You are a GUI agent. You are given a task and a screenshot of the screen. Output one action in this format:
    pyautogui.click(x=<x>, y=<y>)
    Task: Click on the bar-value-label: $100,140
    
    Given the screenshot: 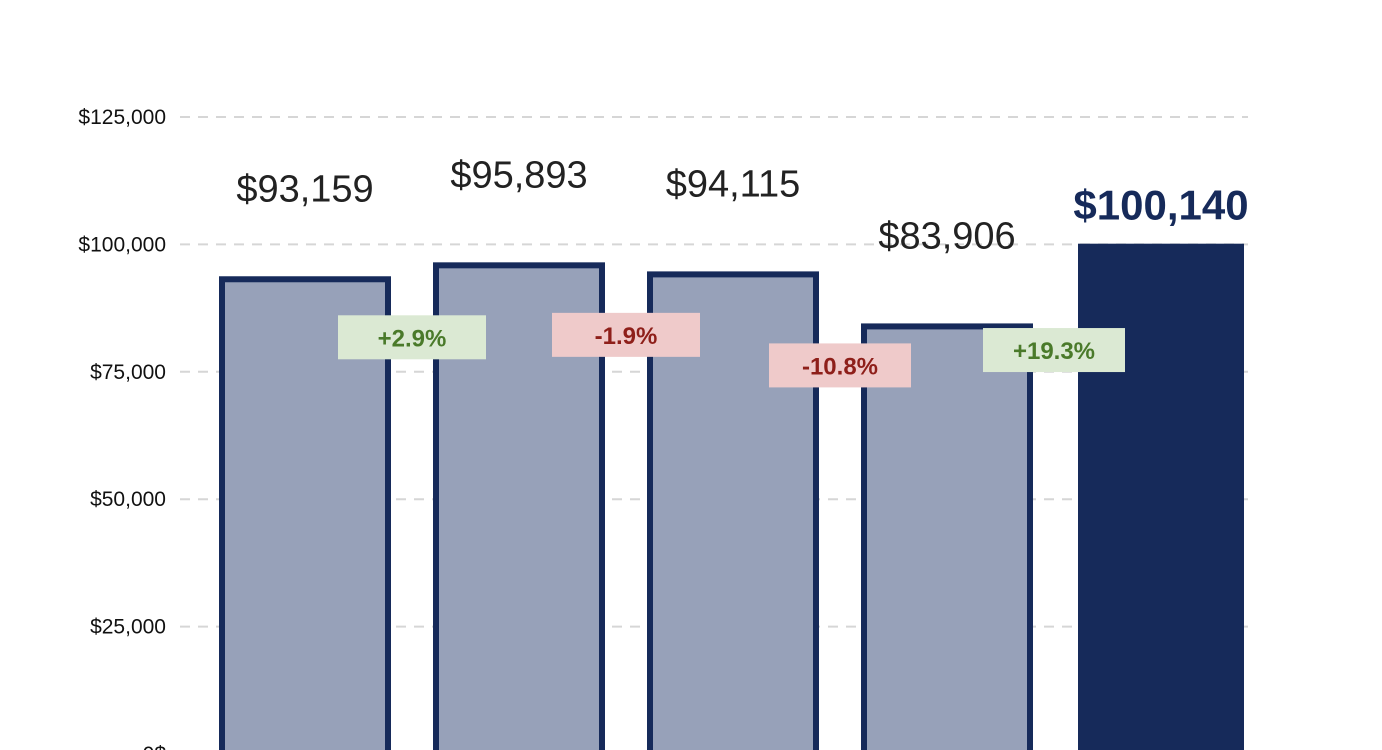 What is the action you would take?
    pyautogui.click(x=1160, y=205)
    